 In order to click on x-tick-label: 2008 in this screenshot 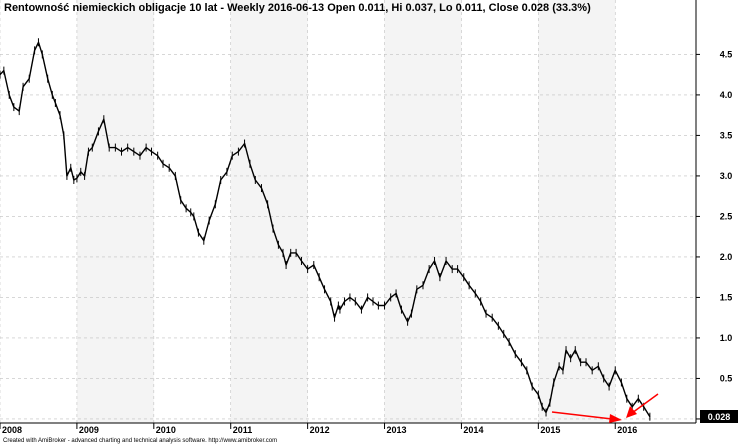, I will do `click(12, 430)`.